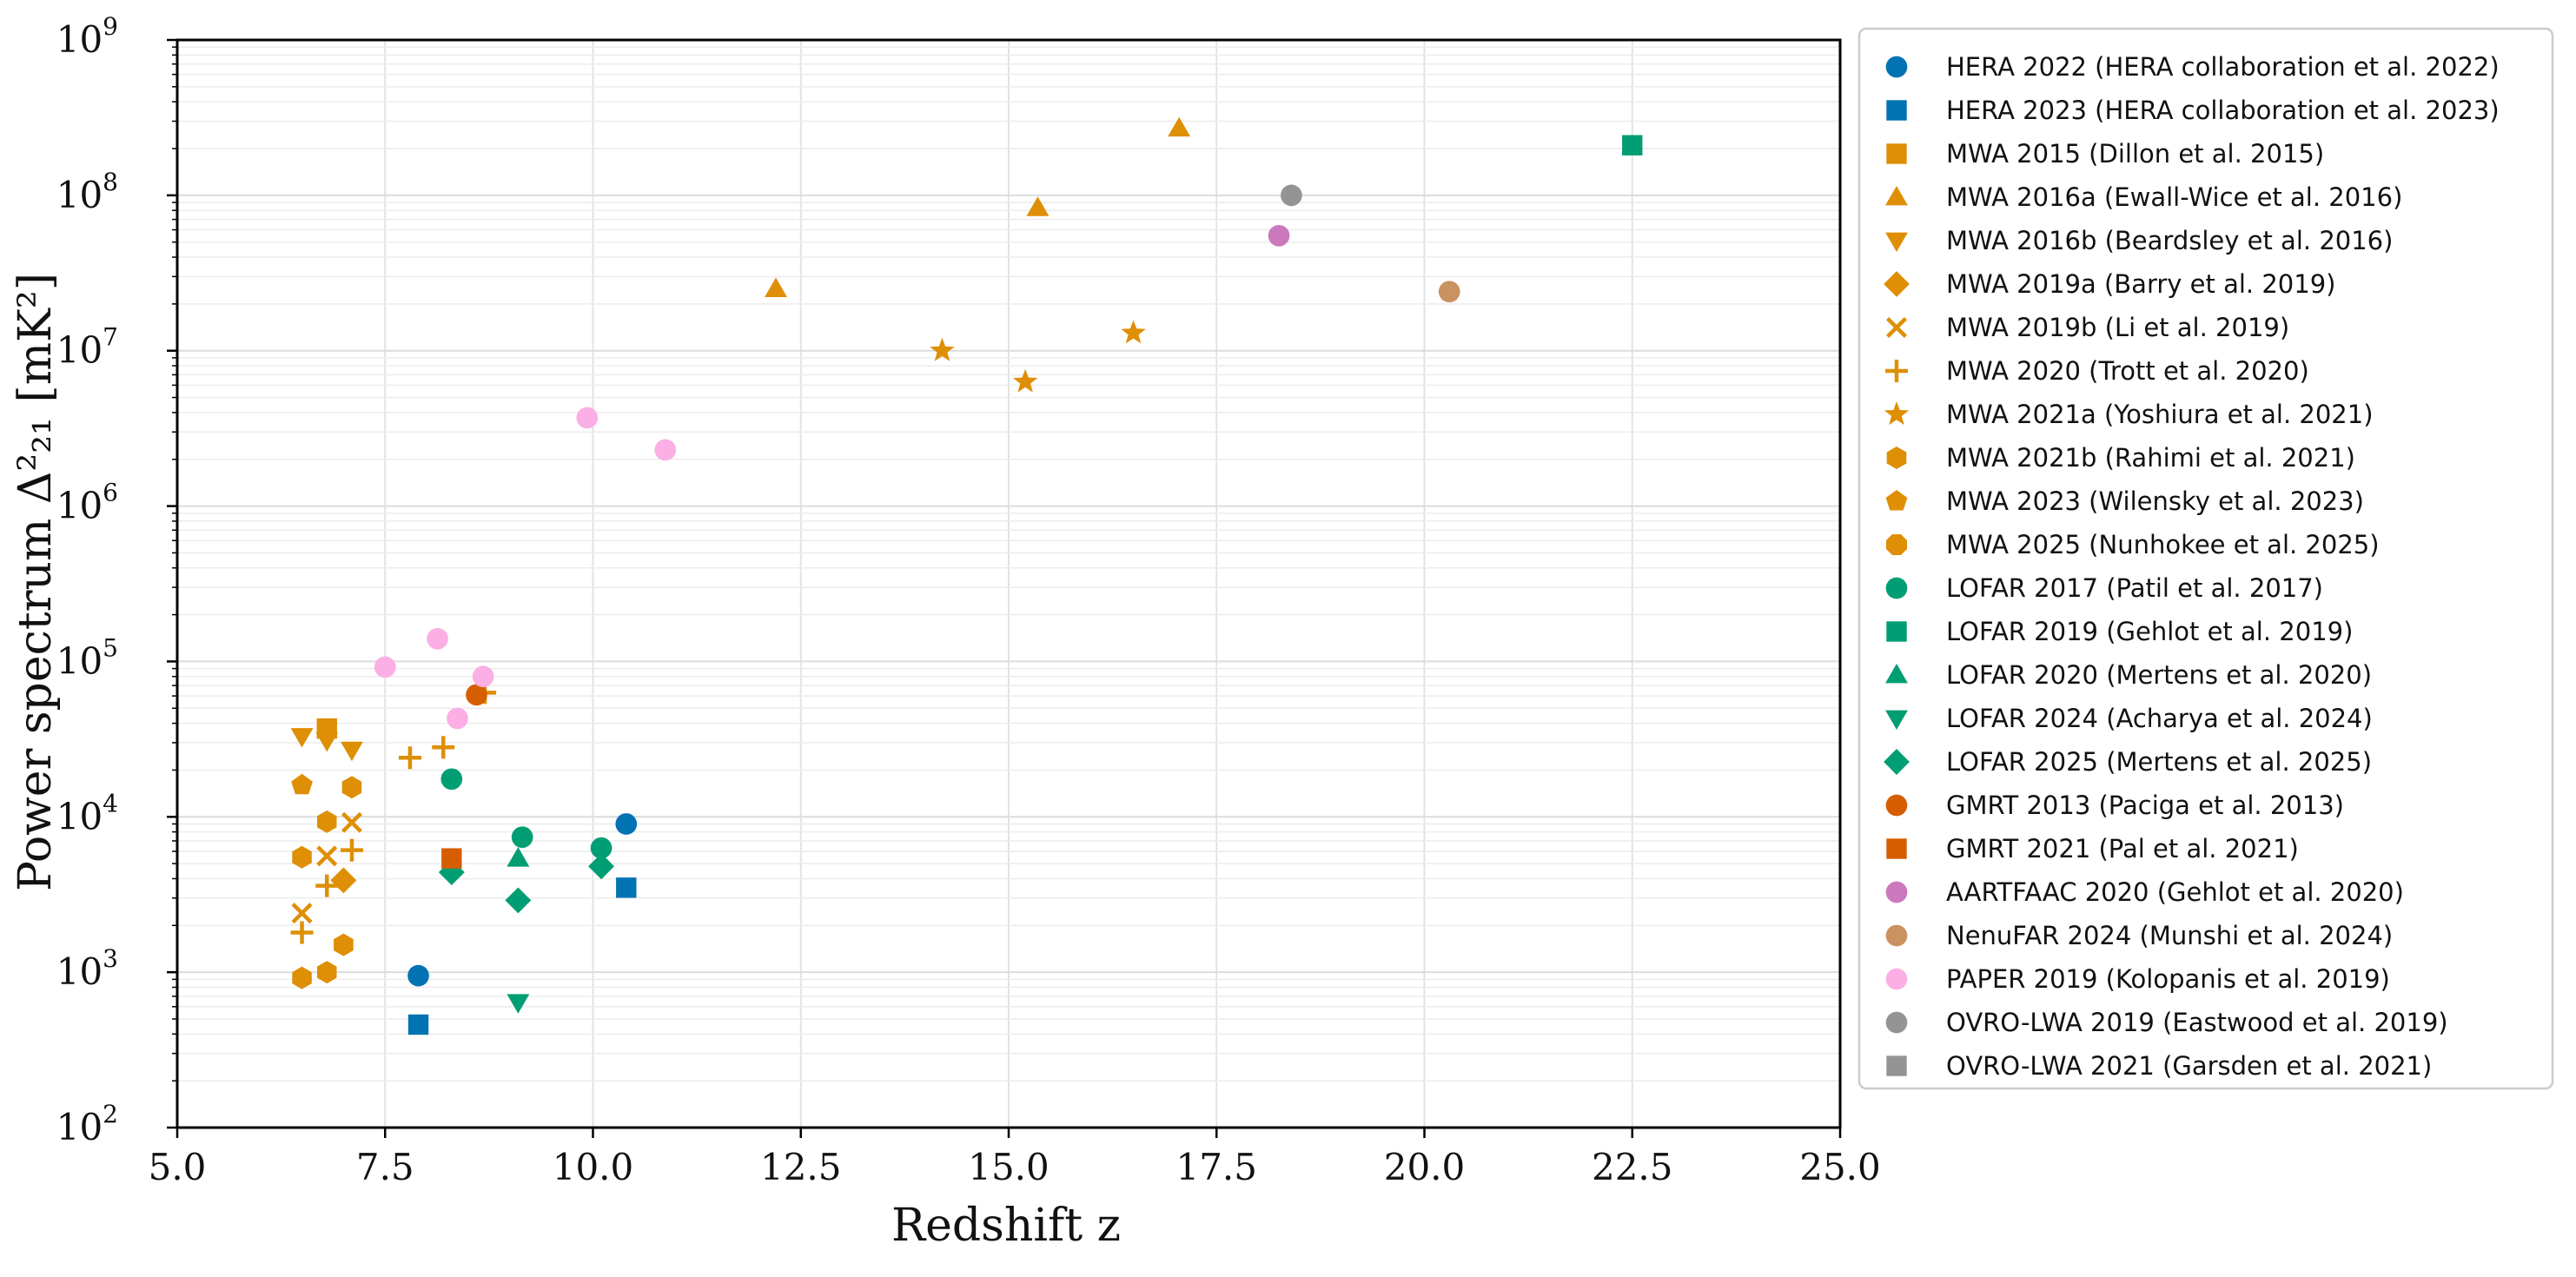 Image resolution: width=2576 pixels, height=1277 pixels. I want to click on legend-label: LOFAR 2017 (Patil et al. 2017), so click(2134, 588).